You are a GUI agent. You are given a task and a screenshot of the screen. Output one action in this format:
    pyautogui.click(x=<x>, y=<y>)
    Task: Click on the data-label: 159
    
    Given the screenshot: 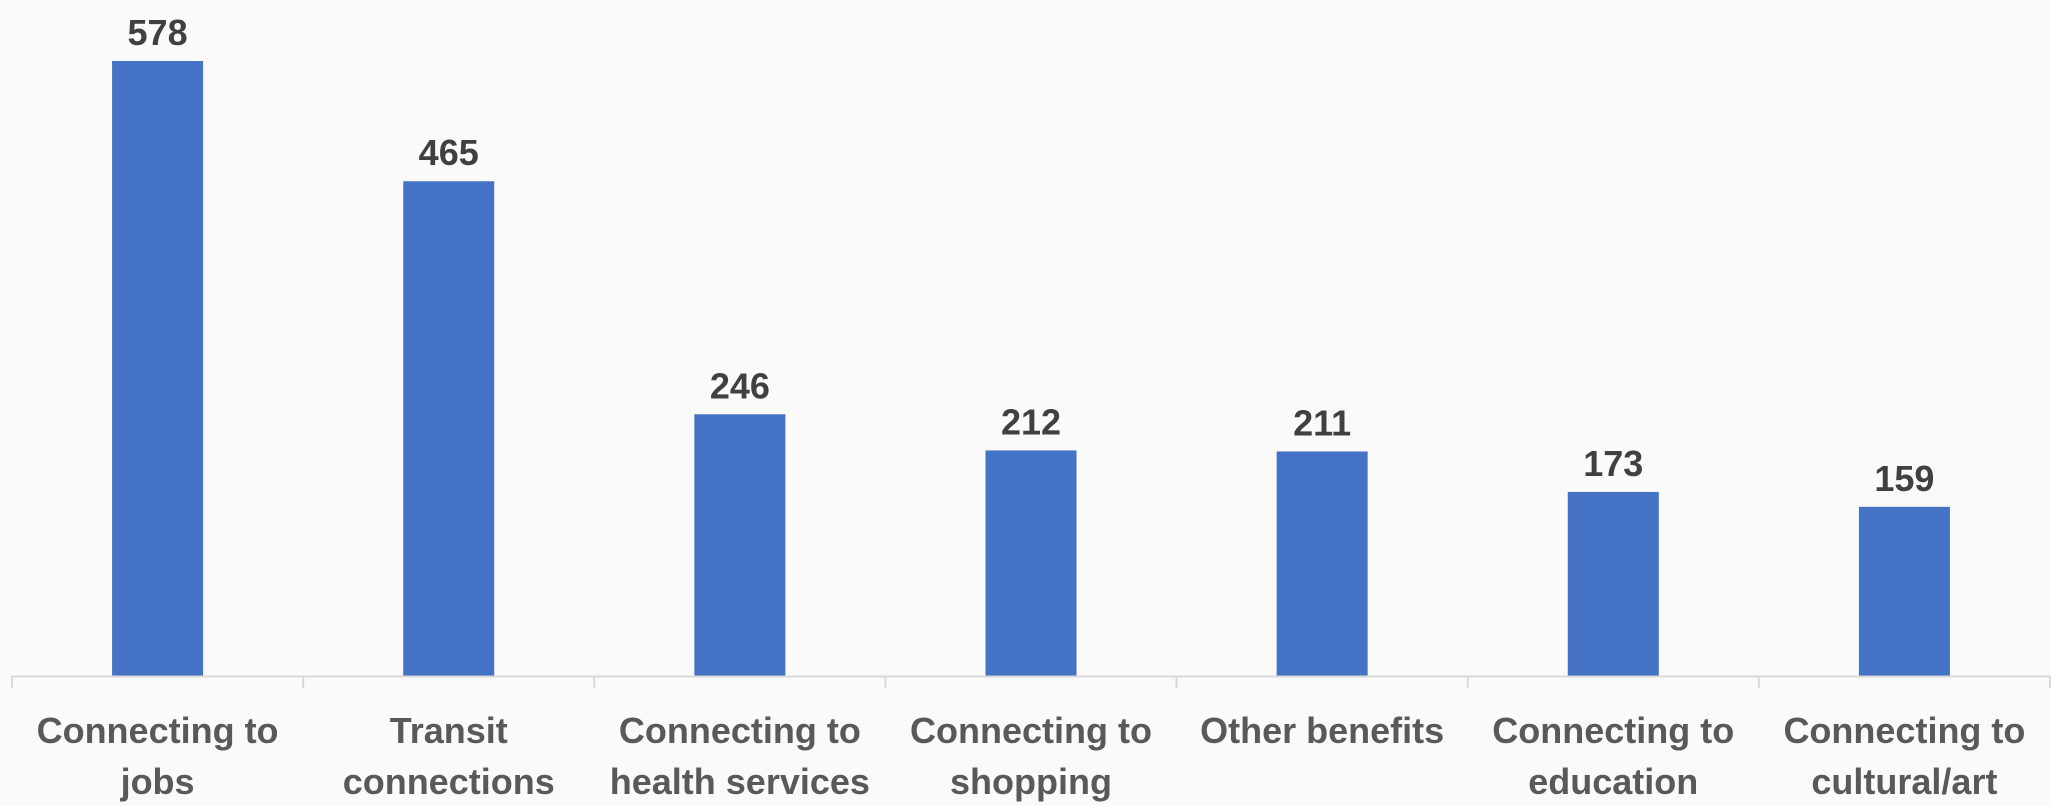 What is the action you would take?
    pyautogui.click(x=1904, y=478)
    